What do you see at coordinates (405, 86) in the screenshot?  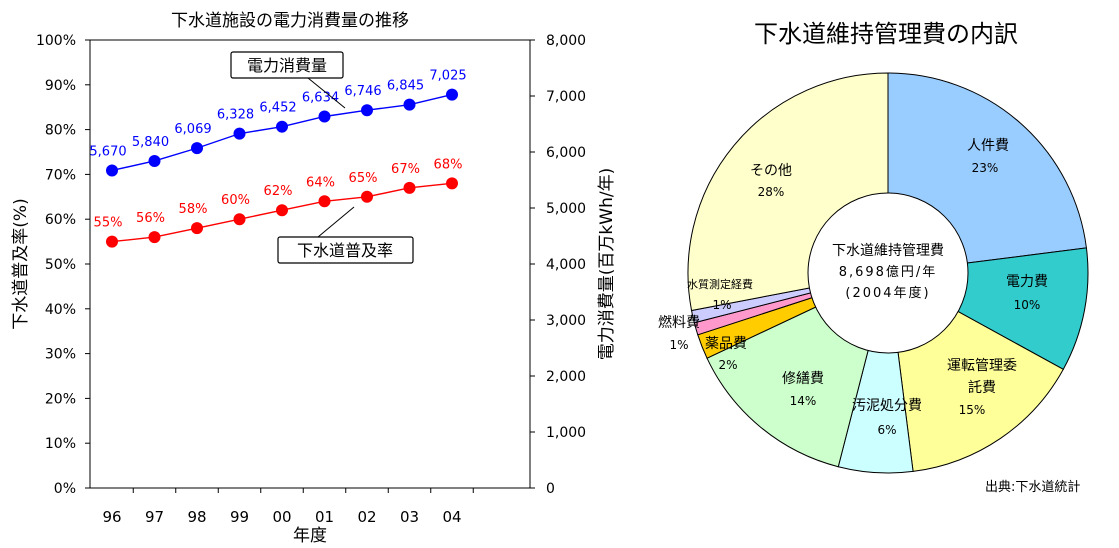 I see `series-0-data-label: 6,845` at bounding box center [405, 86].